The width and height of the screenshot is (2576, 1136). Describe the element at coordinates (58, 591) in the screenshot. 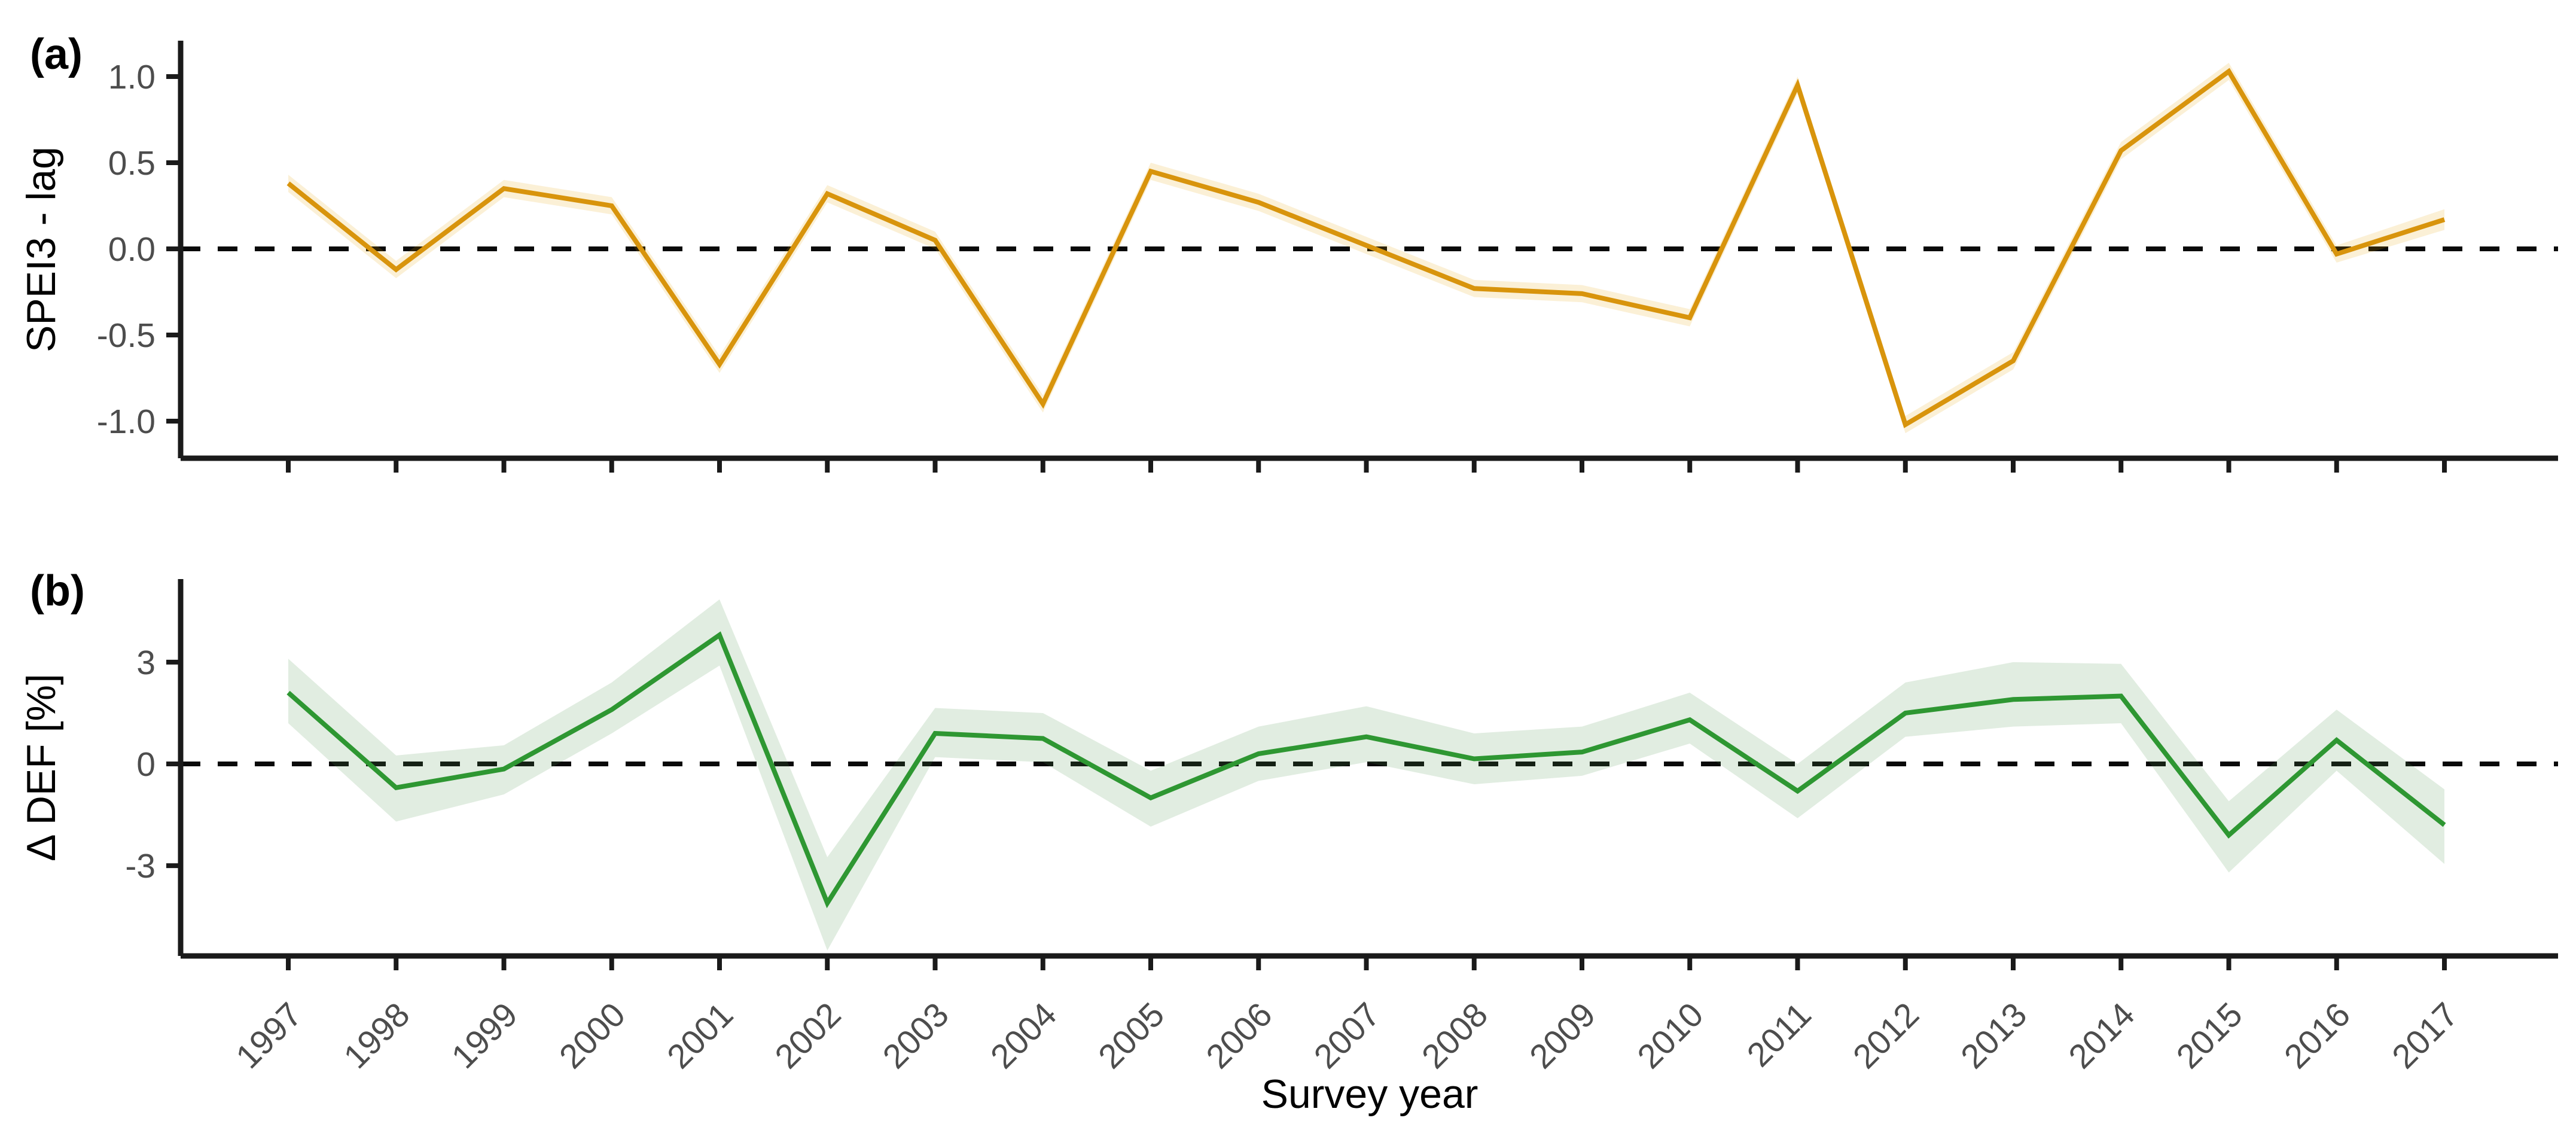

I see `panel-b-label: (b)` at that location.